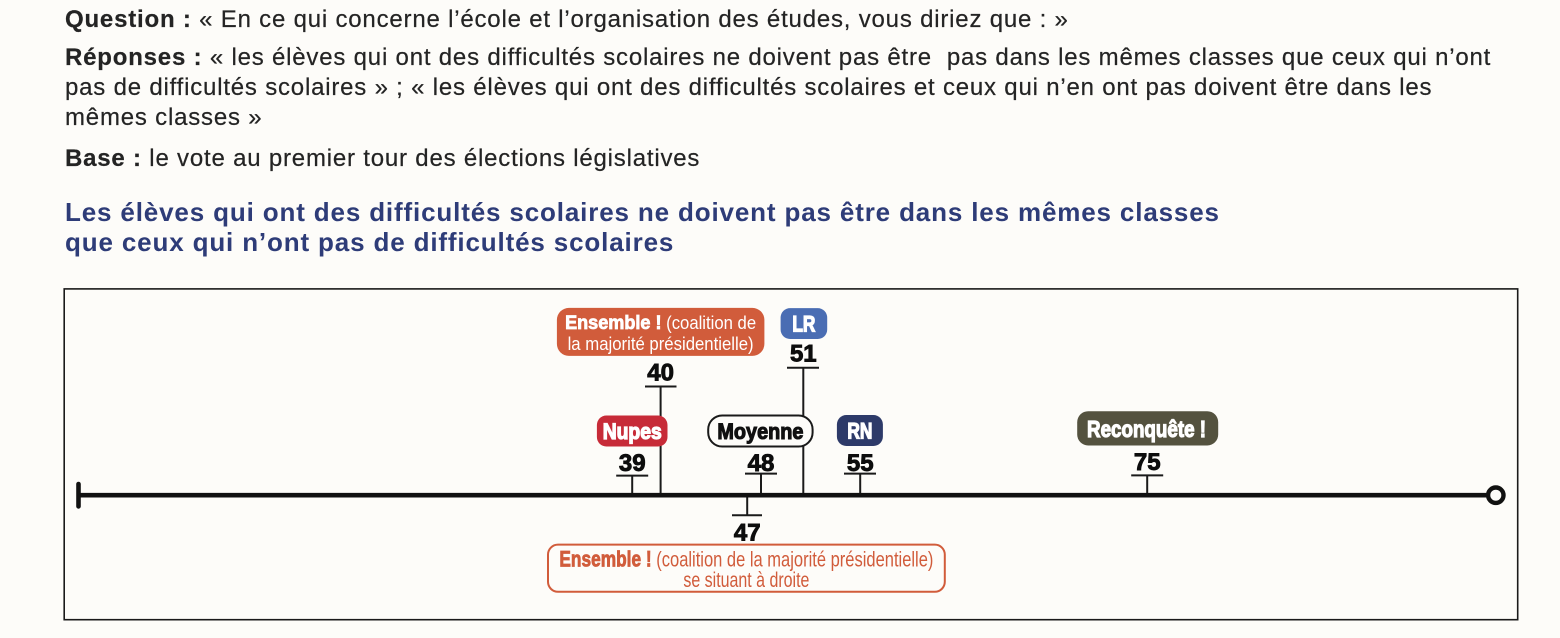 This screenshot has height=638, width=1560. Describe the element at coordinates (632, 463) in the screenshot. I see `svg-text: 39` at that location.